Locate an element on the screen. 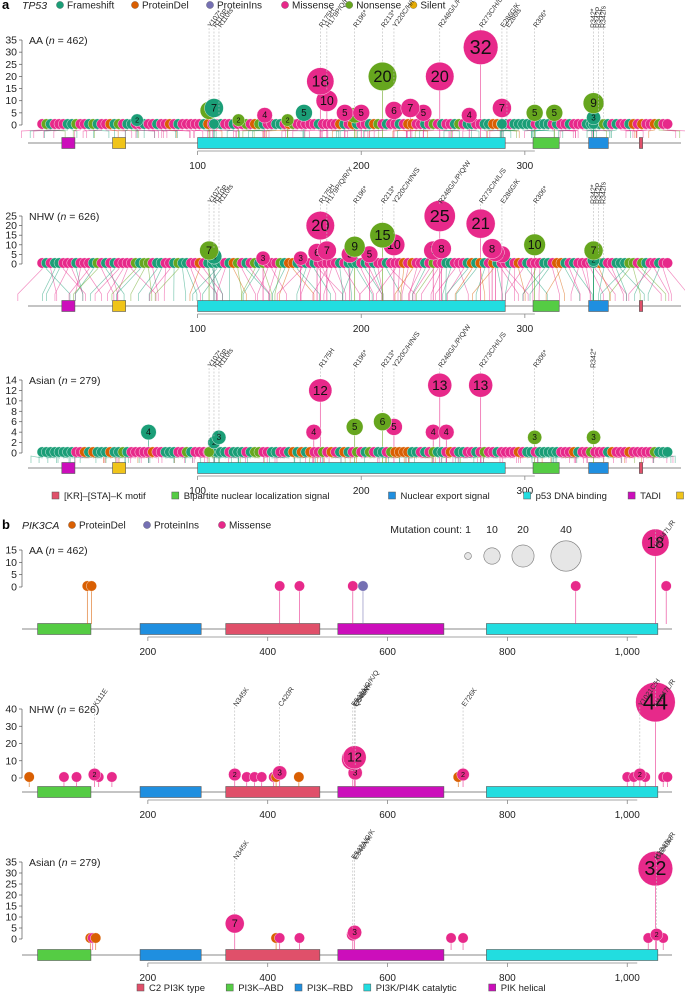  legend-label: Nonsense is located at coordinates (378, 6).